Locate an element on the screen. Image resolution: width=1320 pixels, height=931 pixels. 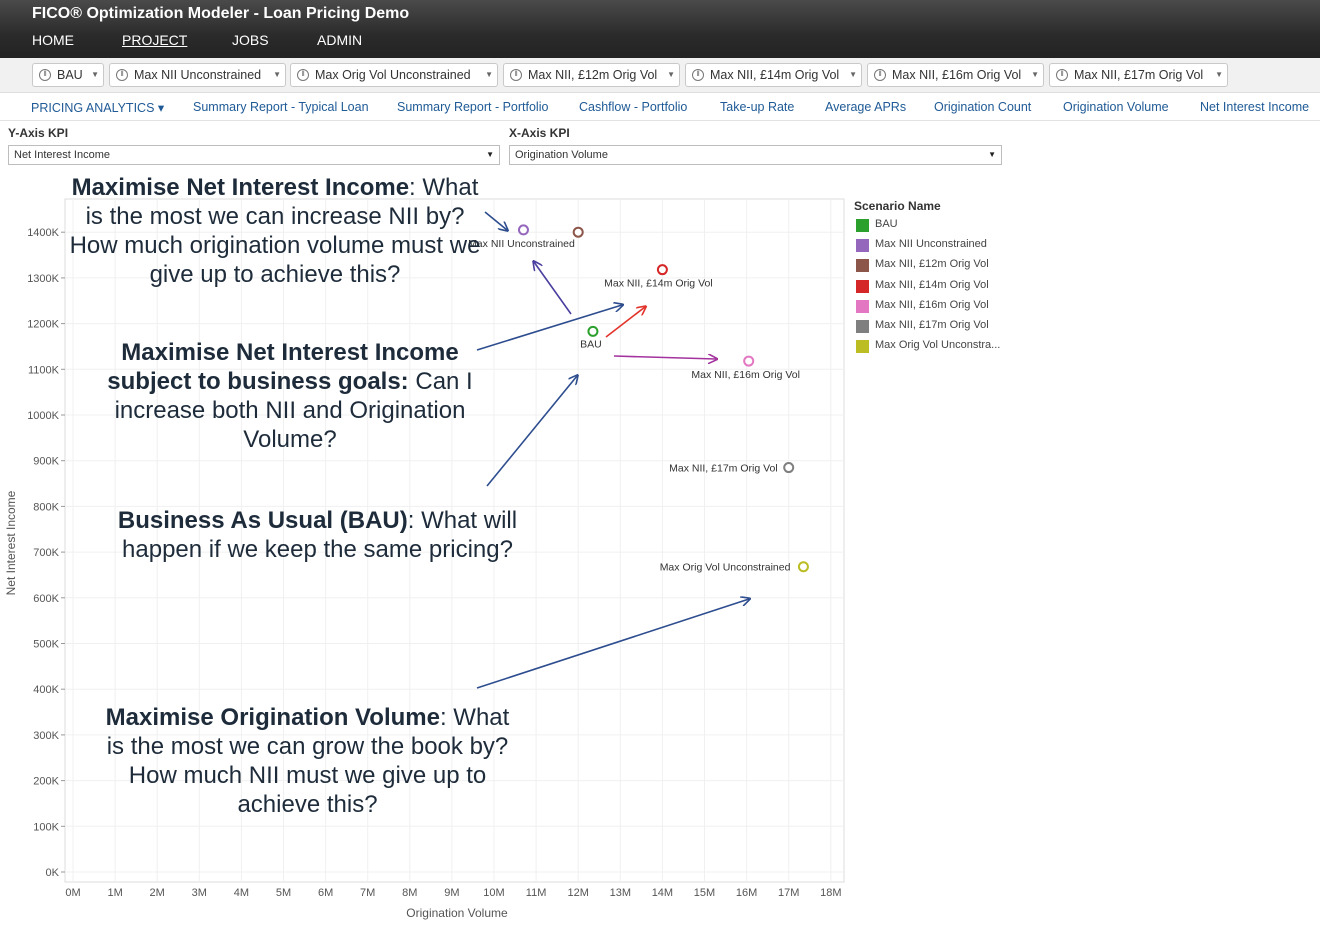
data-point-label: Max Orig Vol Unconstrained is located at coordinates (725, 568).